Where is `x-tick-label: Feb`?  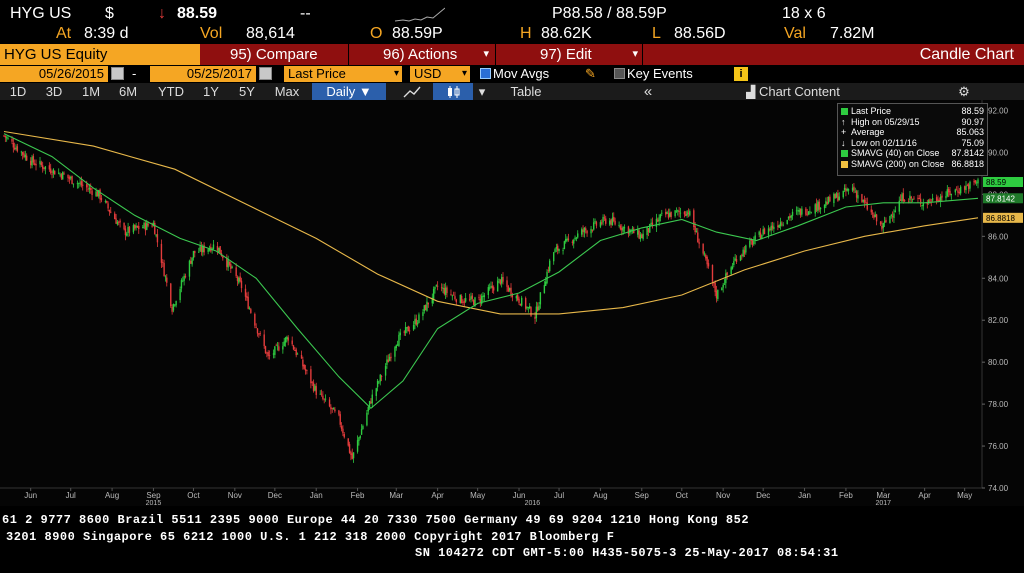
x-tick-label: Feb is located at coordinates (358, 495).